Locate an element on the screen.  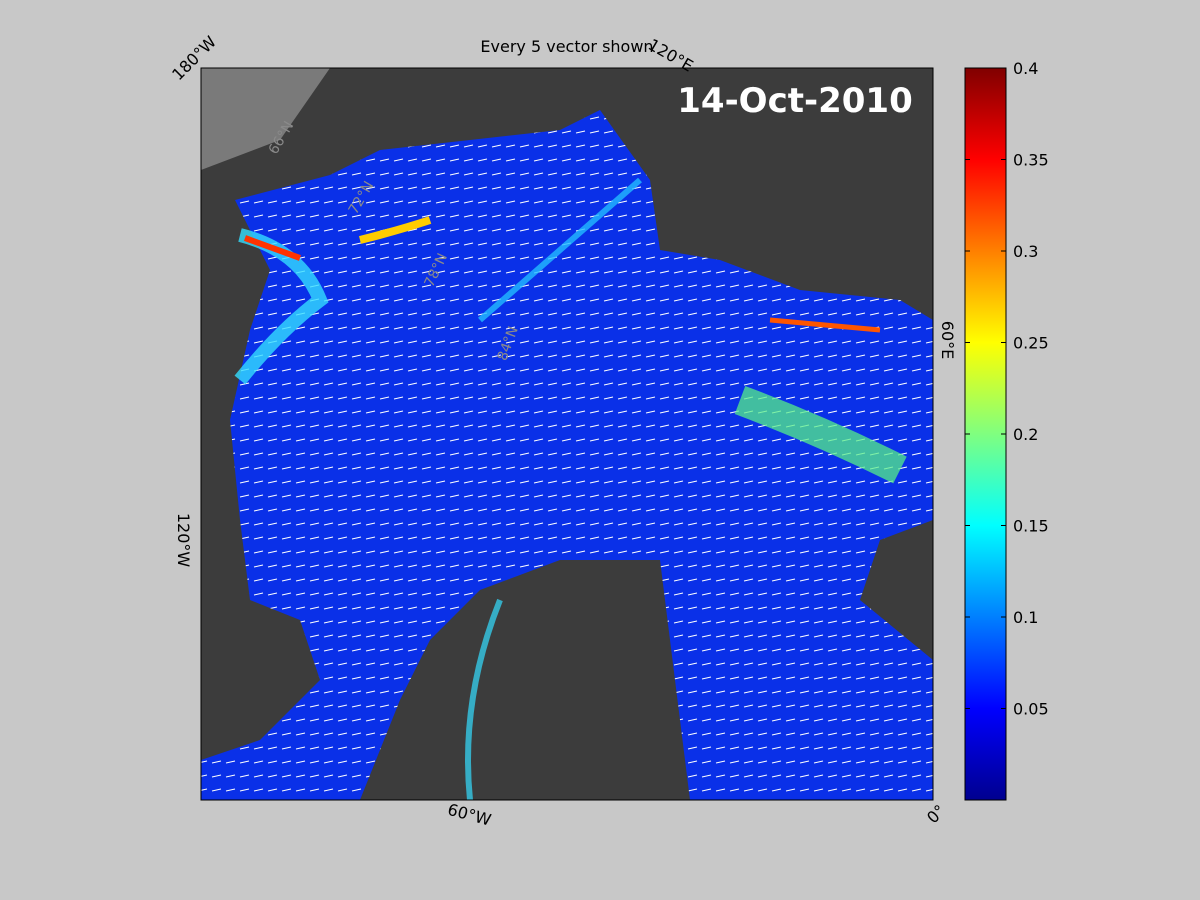
map-title: Every 5 vector shown is located at coordinates (566, 46).